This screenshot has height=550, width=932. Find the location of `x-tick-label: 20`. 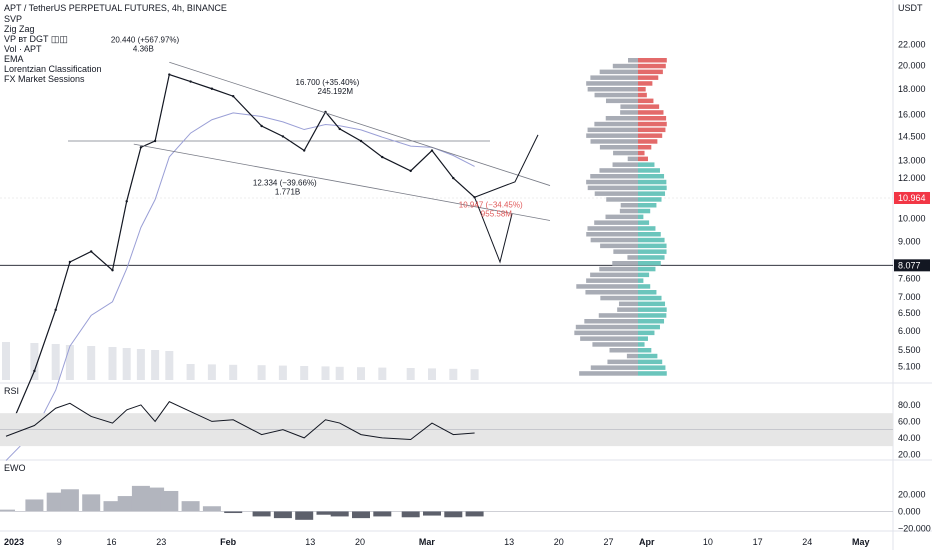

x-tick-label: 20 is located at coordinates (559, 542).